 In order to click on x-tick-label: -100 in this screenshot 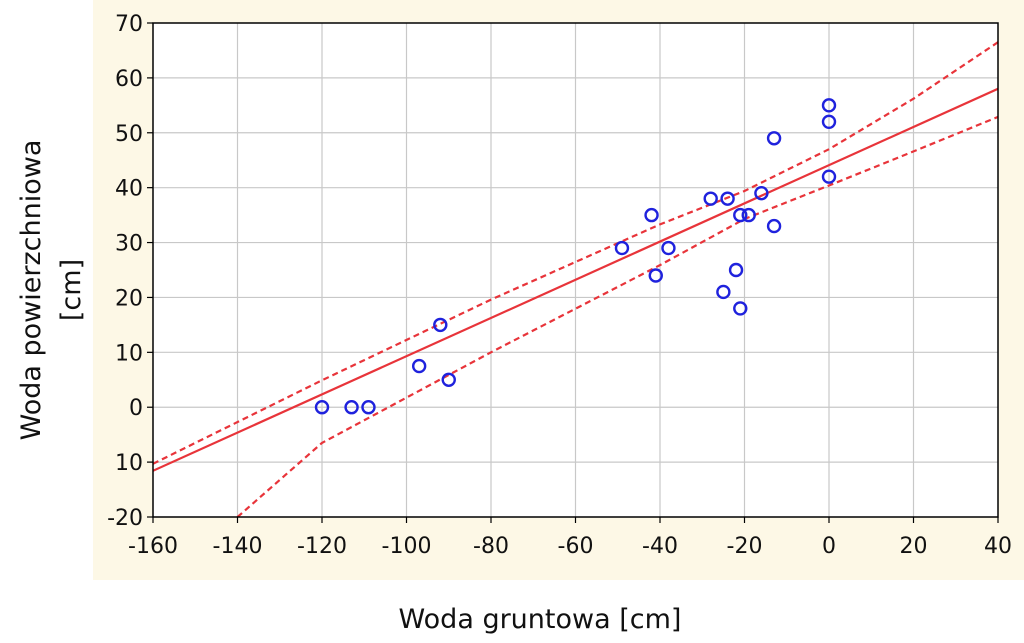, I will do `click(407, 546)`.